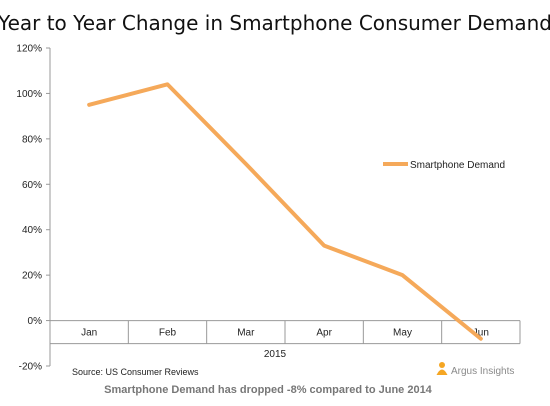 This screenshot has height=406, width=550. I want to click on person-icon, so click(442, 368).